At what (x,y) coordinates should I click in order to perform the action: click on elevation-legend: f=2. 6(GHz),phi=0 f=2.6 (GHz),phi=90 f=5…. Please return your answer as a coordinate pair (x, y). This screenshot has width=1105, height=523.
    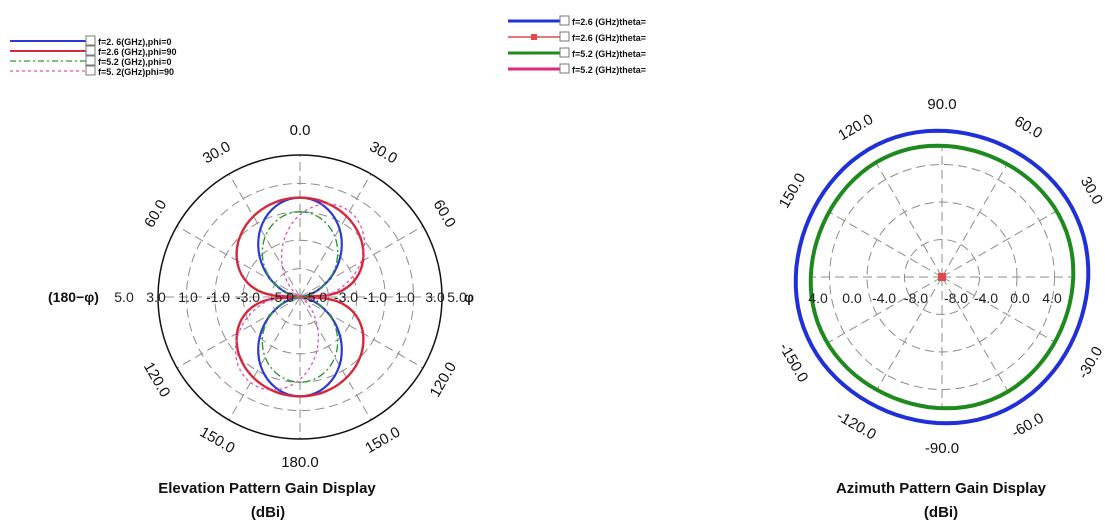
    Looking at the image, I should click on (93, 56).